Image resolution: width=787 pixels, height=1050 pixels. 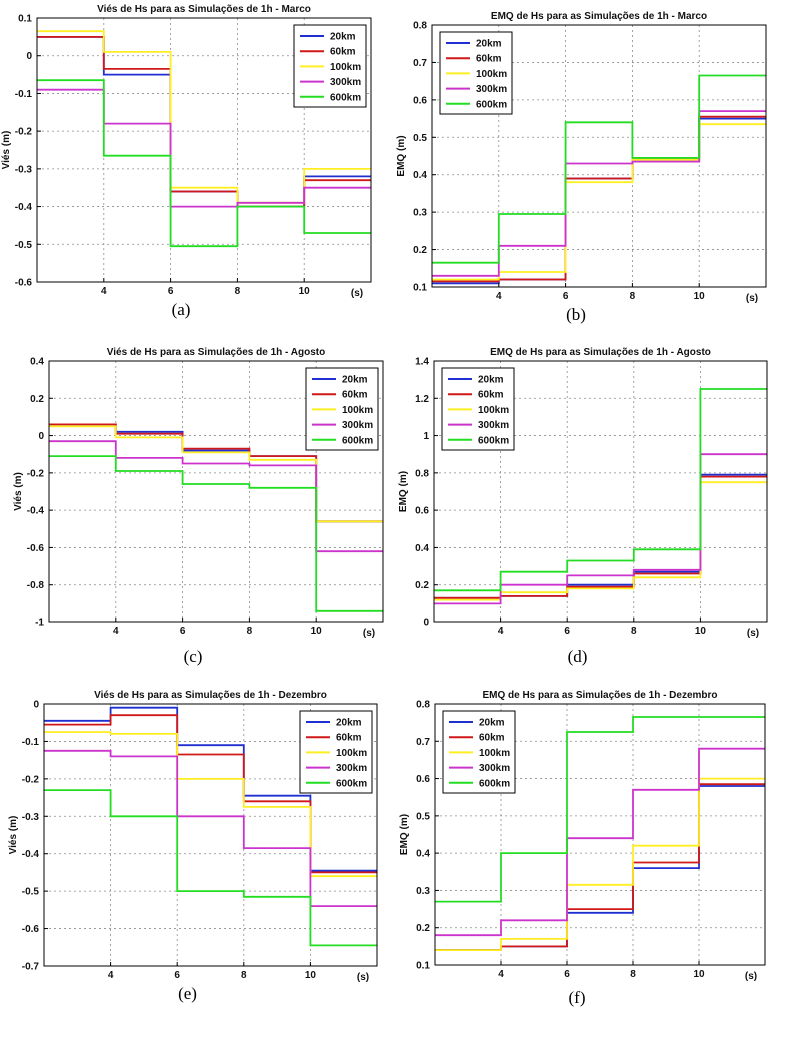 What do you see at coordinates (422, 399) in the screenshot?
I see `y-tick-label: 1.2` at bounding box center [422, 399].